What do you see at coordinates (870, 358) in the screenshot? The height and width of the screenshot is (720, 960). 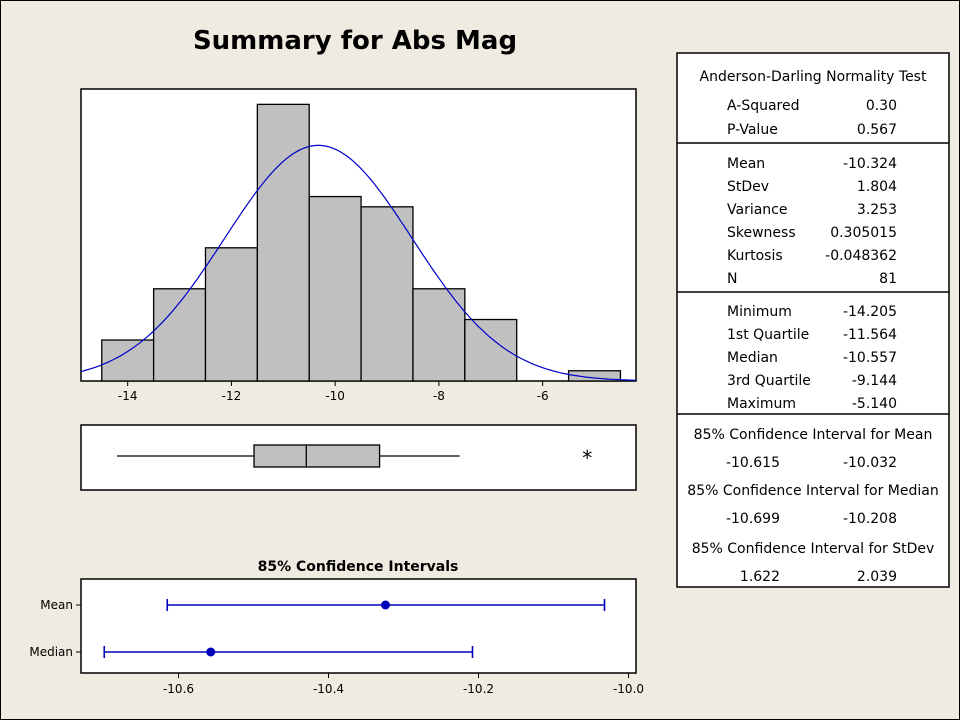 I see `quantile-stat-value: -10.557` at bounding box center [870, 358].